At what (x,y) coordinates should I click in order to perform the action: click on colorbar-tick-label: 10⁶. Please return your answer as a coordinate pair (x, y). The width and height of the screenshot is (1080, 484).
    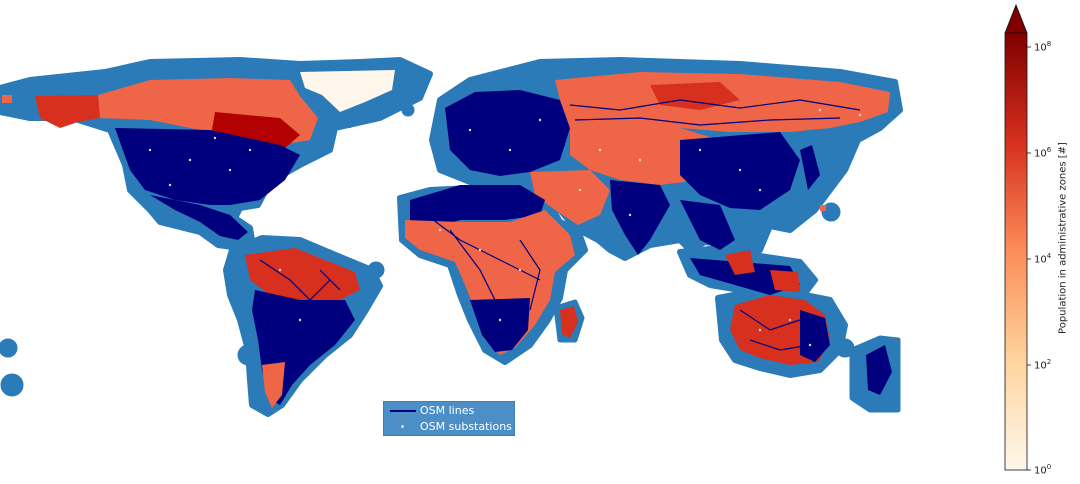
    Looking at the image, I should click on (1043, 153).